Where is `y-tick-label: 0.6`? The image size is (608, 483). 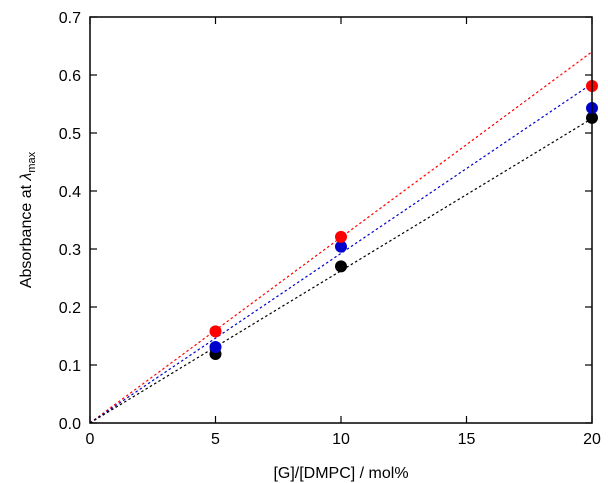
y-tick-label: 0.6 is located at coordinates (70, 76).